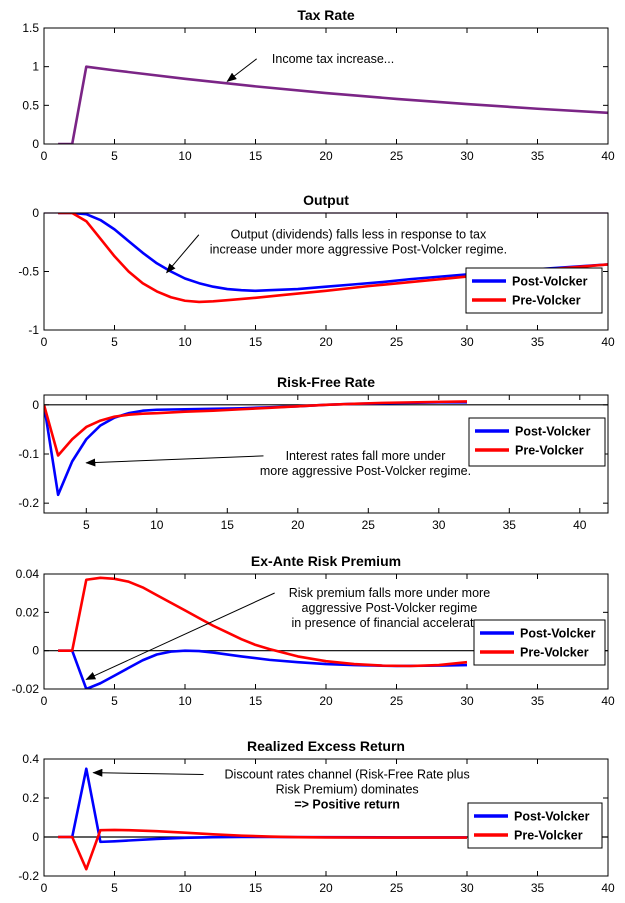 The width and height of the screenshot is (625, 903). What do you see at coordinates (326, 382) in the screenshot?
I see `panel-title: Risk-Free Rate` at bounding box center [326, 382].